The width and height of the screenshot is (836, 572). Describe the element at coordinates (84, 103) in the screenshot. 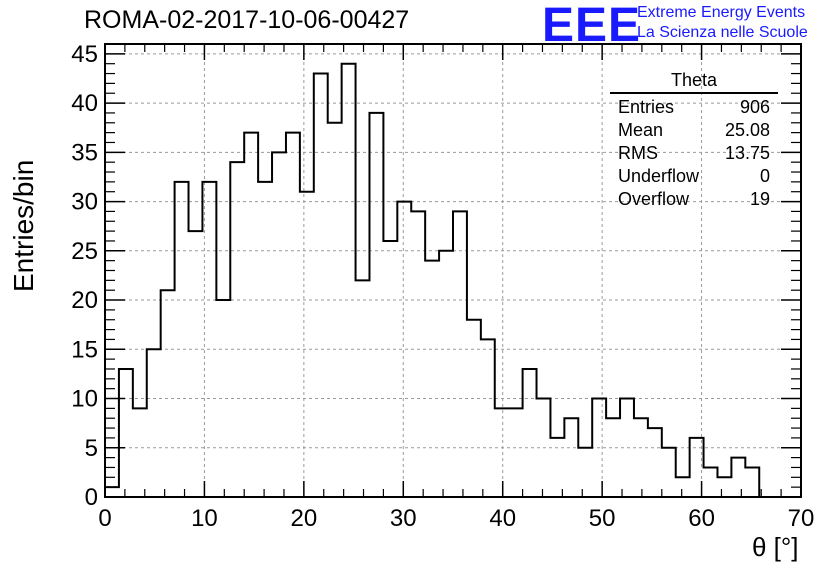

I see `y-tick-label: 40` at that location.